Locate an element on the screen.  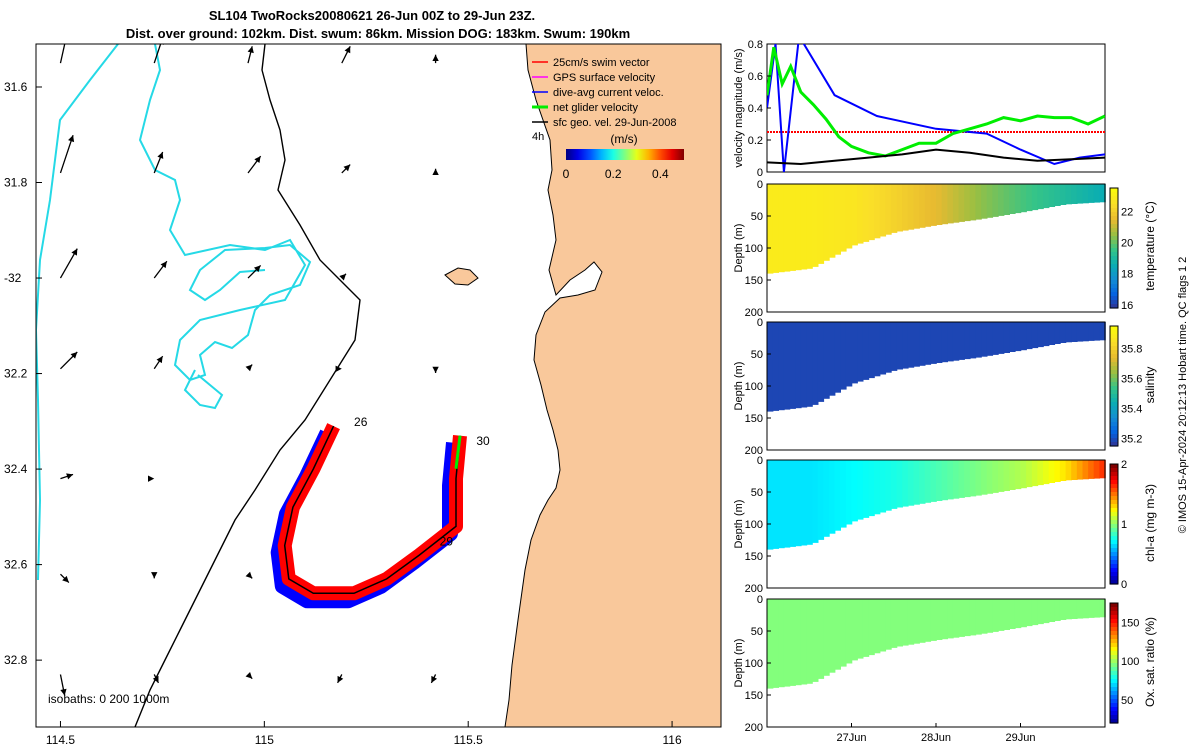
heatmap-cbar-tick-5-1: 100 is located at coordinates (1130, 662).